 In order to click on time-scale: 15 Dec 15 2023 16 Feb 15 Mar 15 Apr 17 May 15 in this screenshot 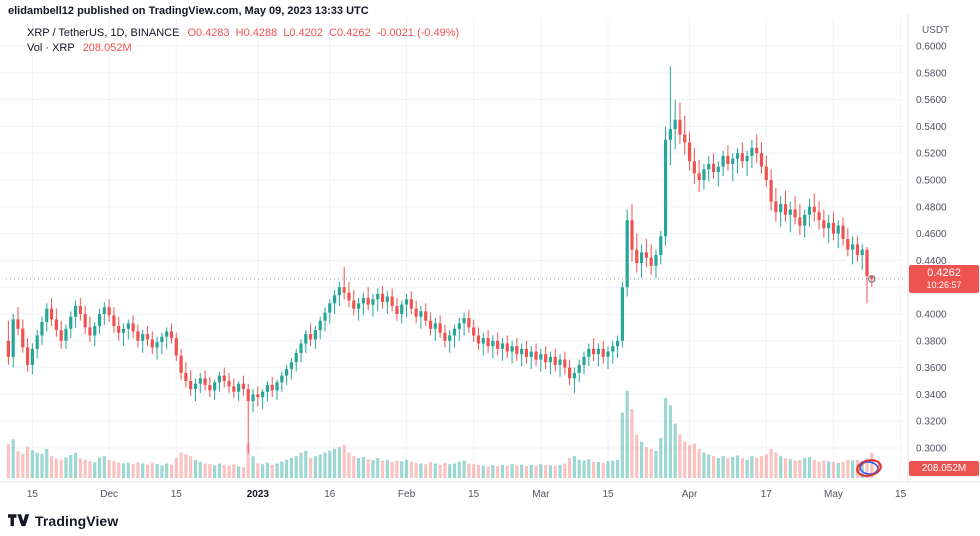, I will do `click(467, 494)`.